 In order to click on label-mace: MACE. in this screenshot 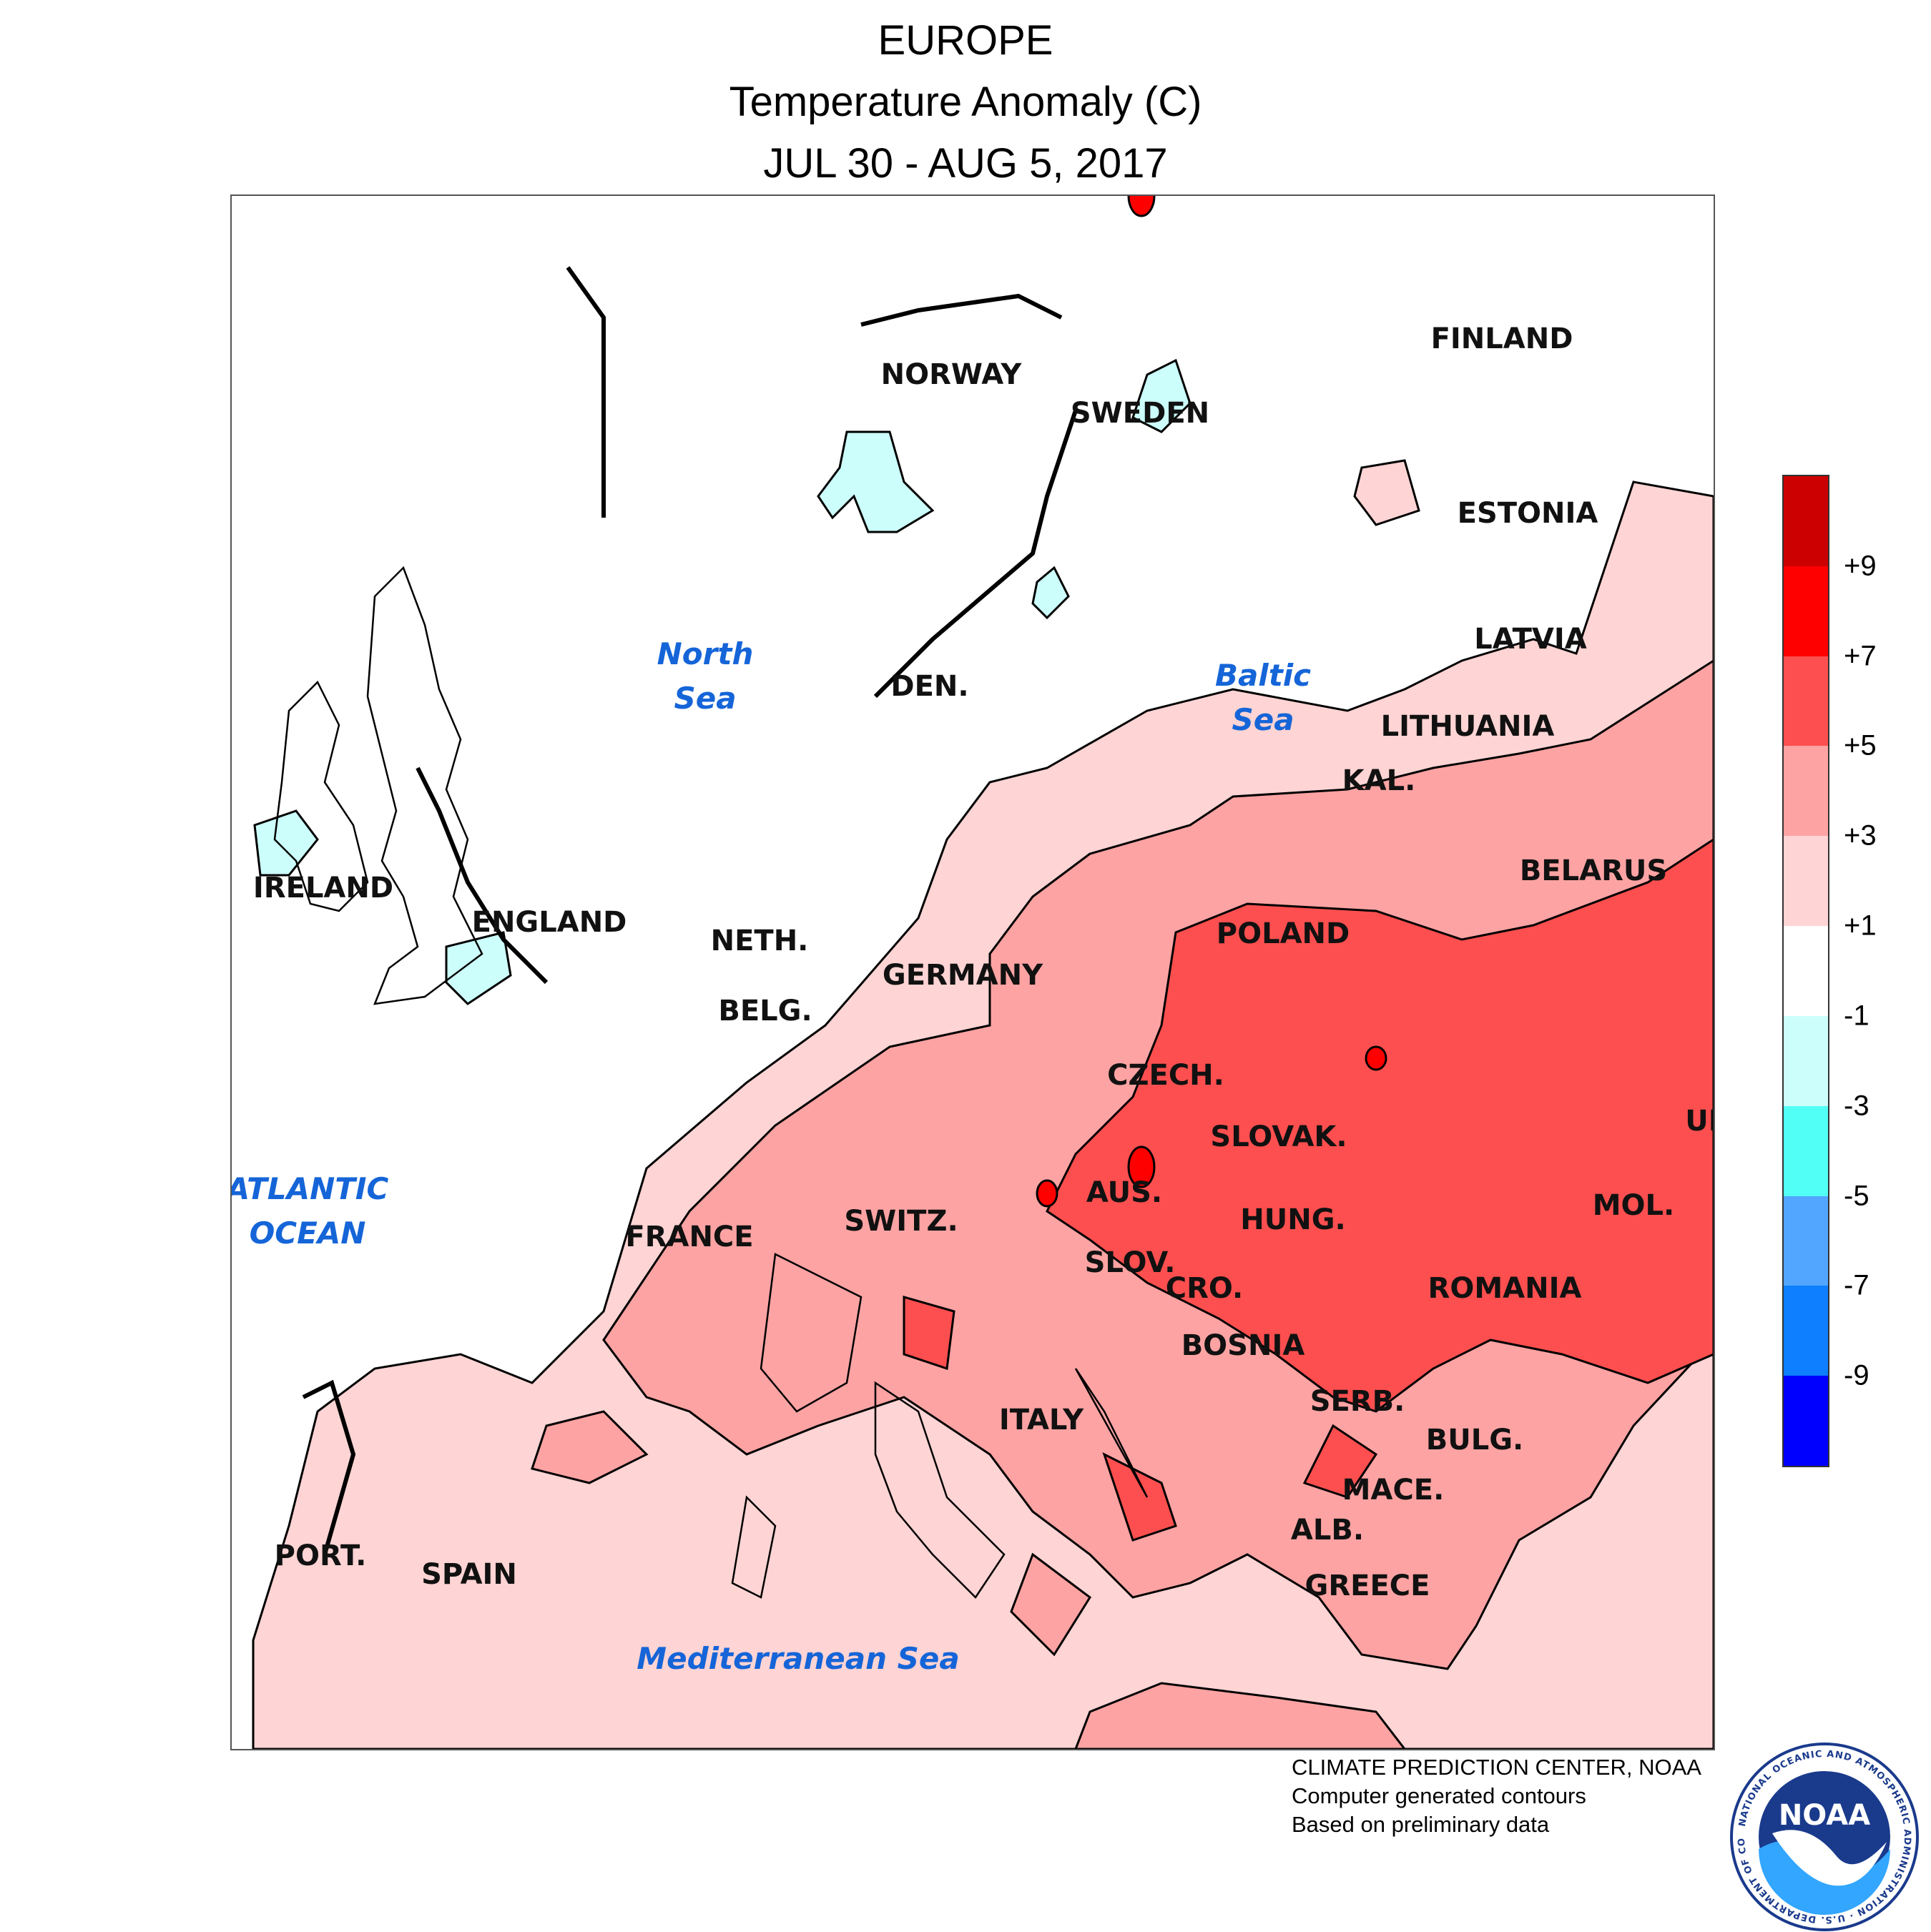, I will do `click(1393, 1491)`.